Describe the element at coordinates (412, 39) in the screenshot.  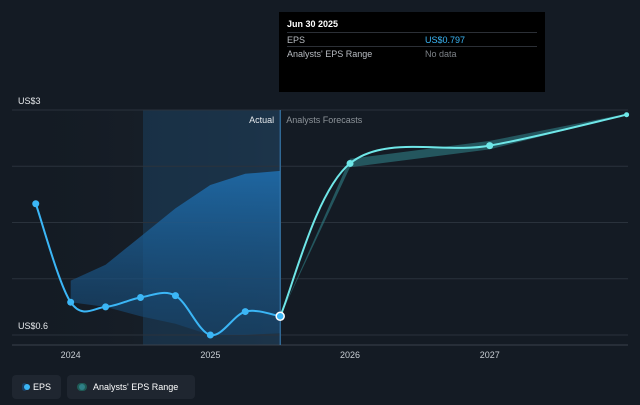
I see `tooltip-row-eps: EPS US$0.797` at that location.